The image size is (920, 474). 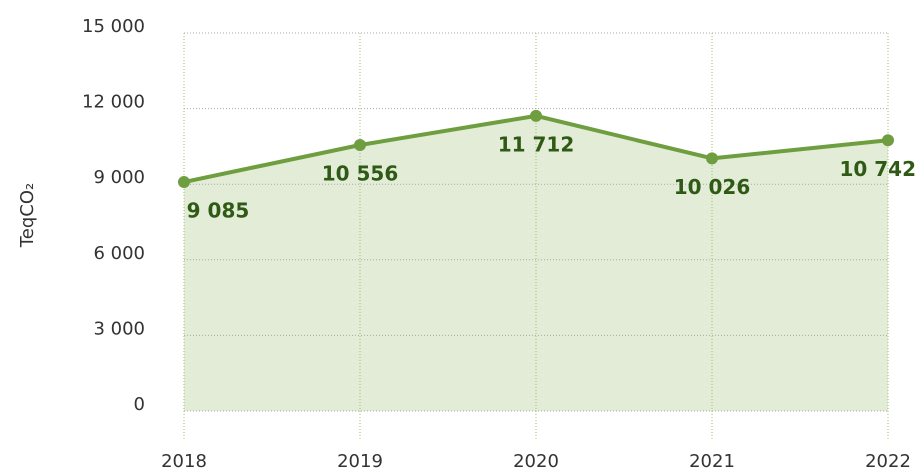 I want to click on y-tick-label: 15 000, so click(x=113, y=26).